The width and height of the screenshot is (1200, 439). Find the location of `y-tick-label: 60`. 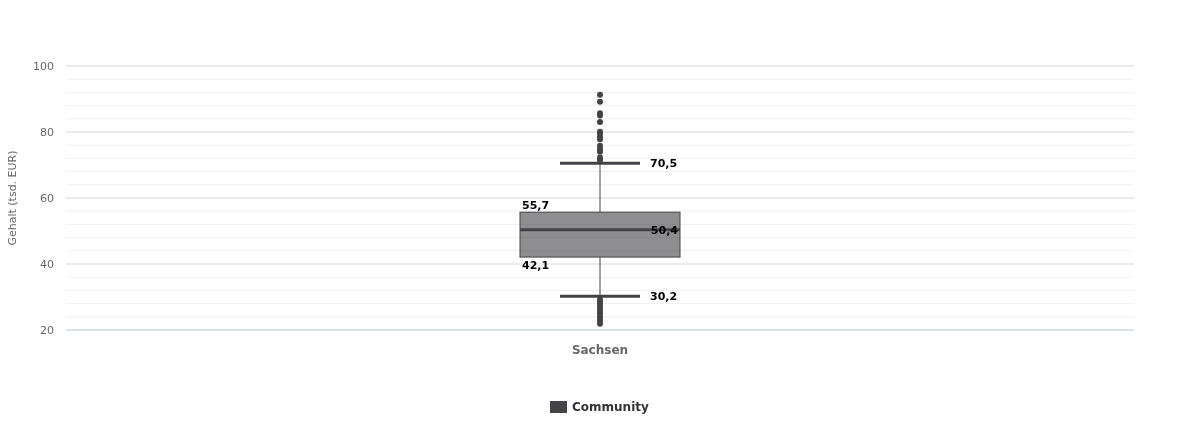

y-tick-label: 60 is located at coordinates (47, 198).